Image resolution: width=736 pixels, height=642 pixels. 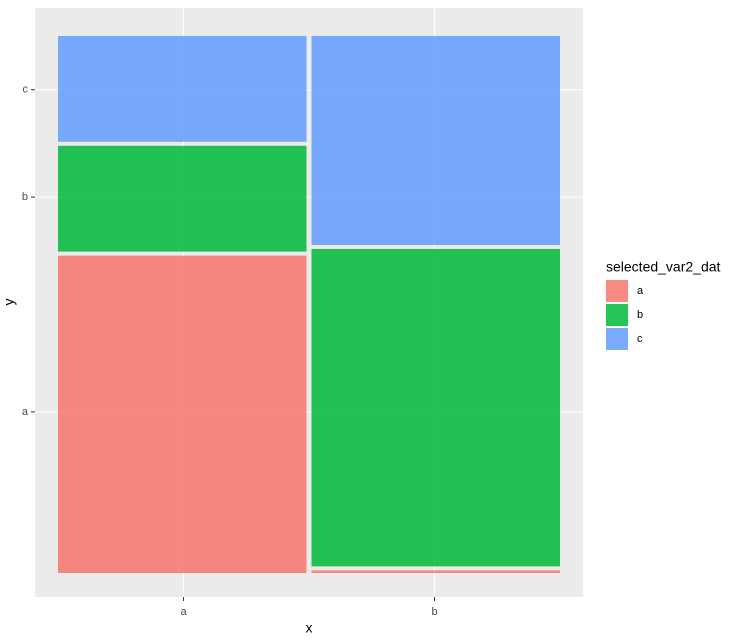 I want to click on x-tick-label: a, so click(x=183, y=612).